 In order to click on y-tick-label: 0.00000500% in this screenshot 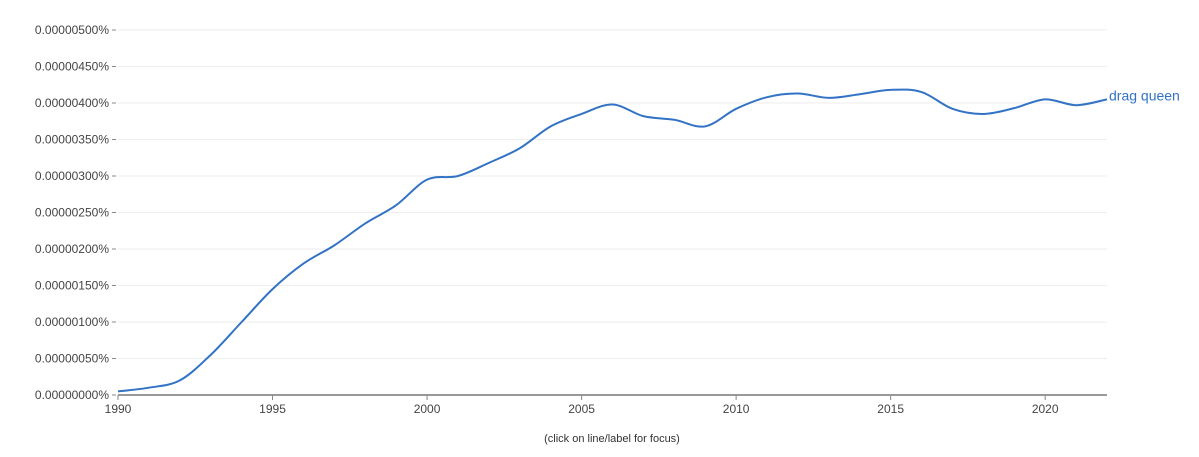, I will do `click(72, 30)`.